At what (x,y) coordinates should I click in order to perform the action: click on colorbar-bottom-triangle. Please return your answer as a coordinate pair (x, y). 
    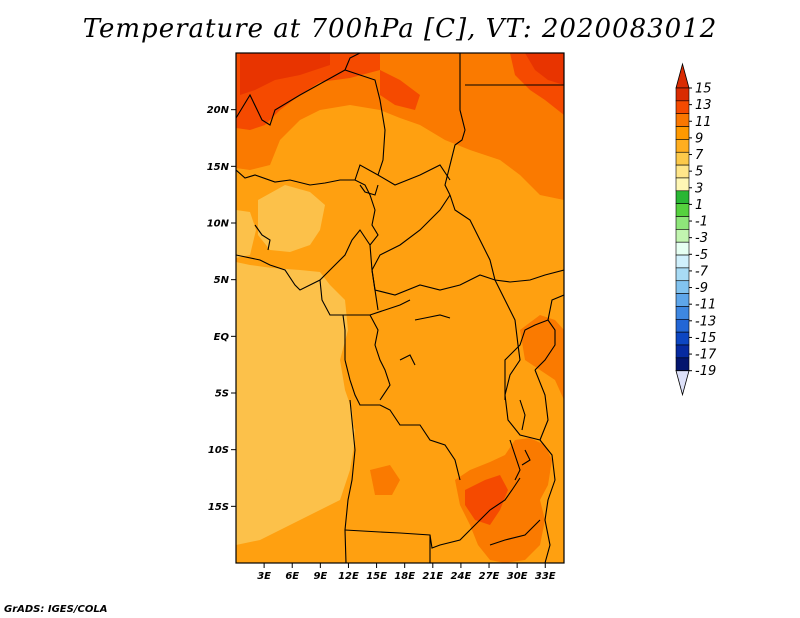
    Looking at the image, I should click on (682, 383).